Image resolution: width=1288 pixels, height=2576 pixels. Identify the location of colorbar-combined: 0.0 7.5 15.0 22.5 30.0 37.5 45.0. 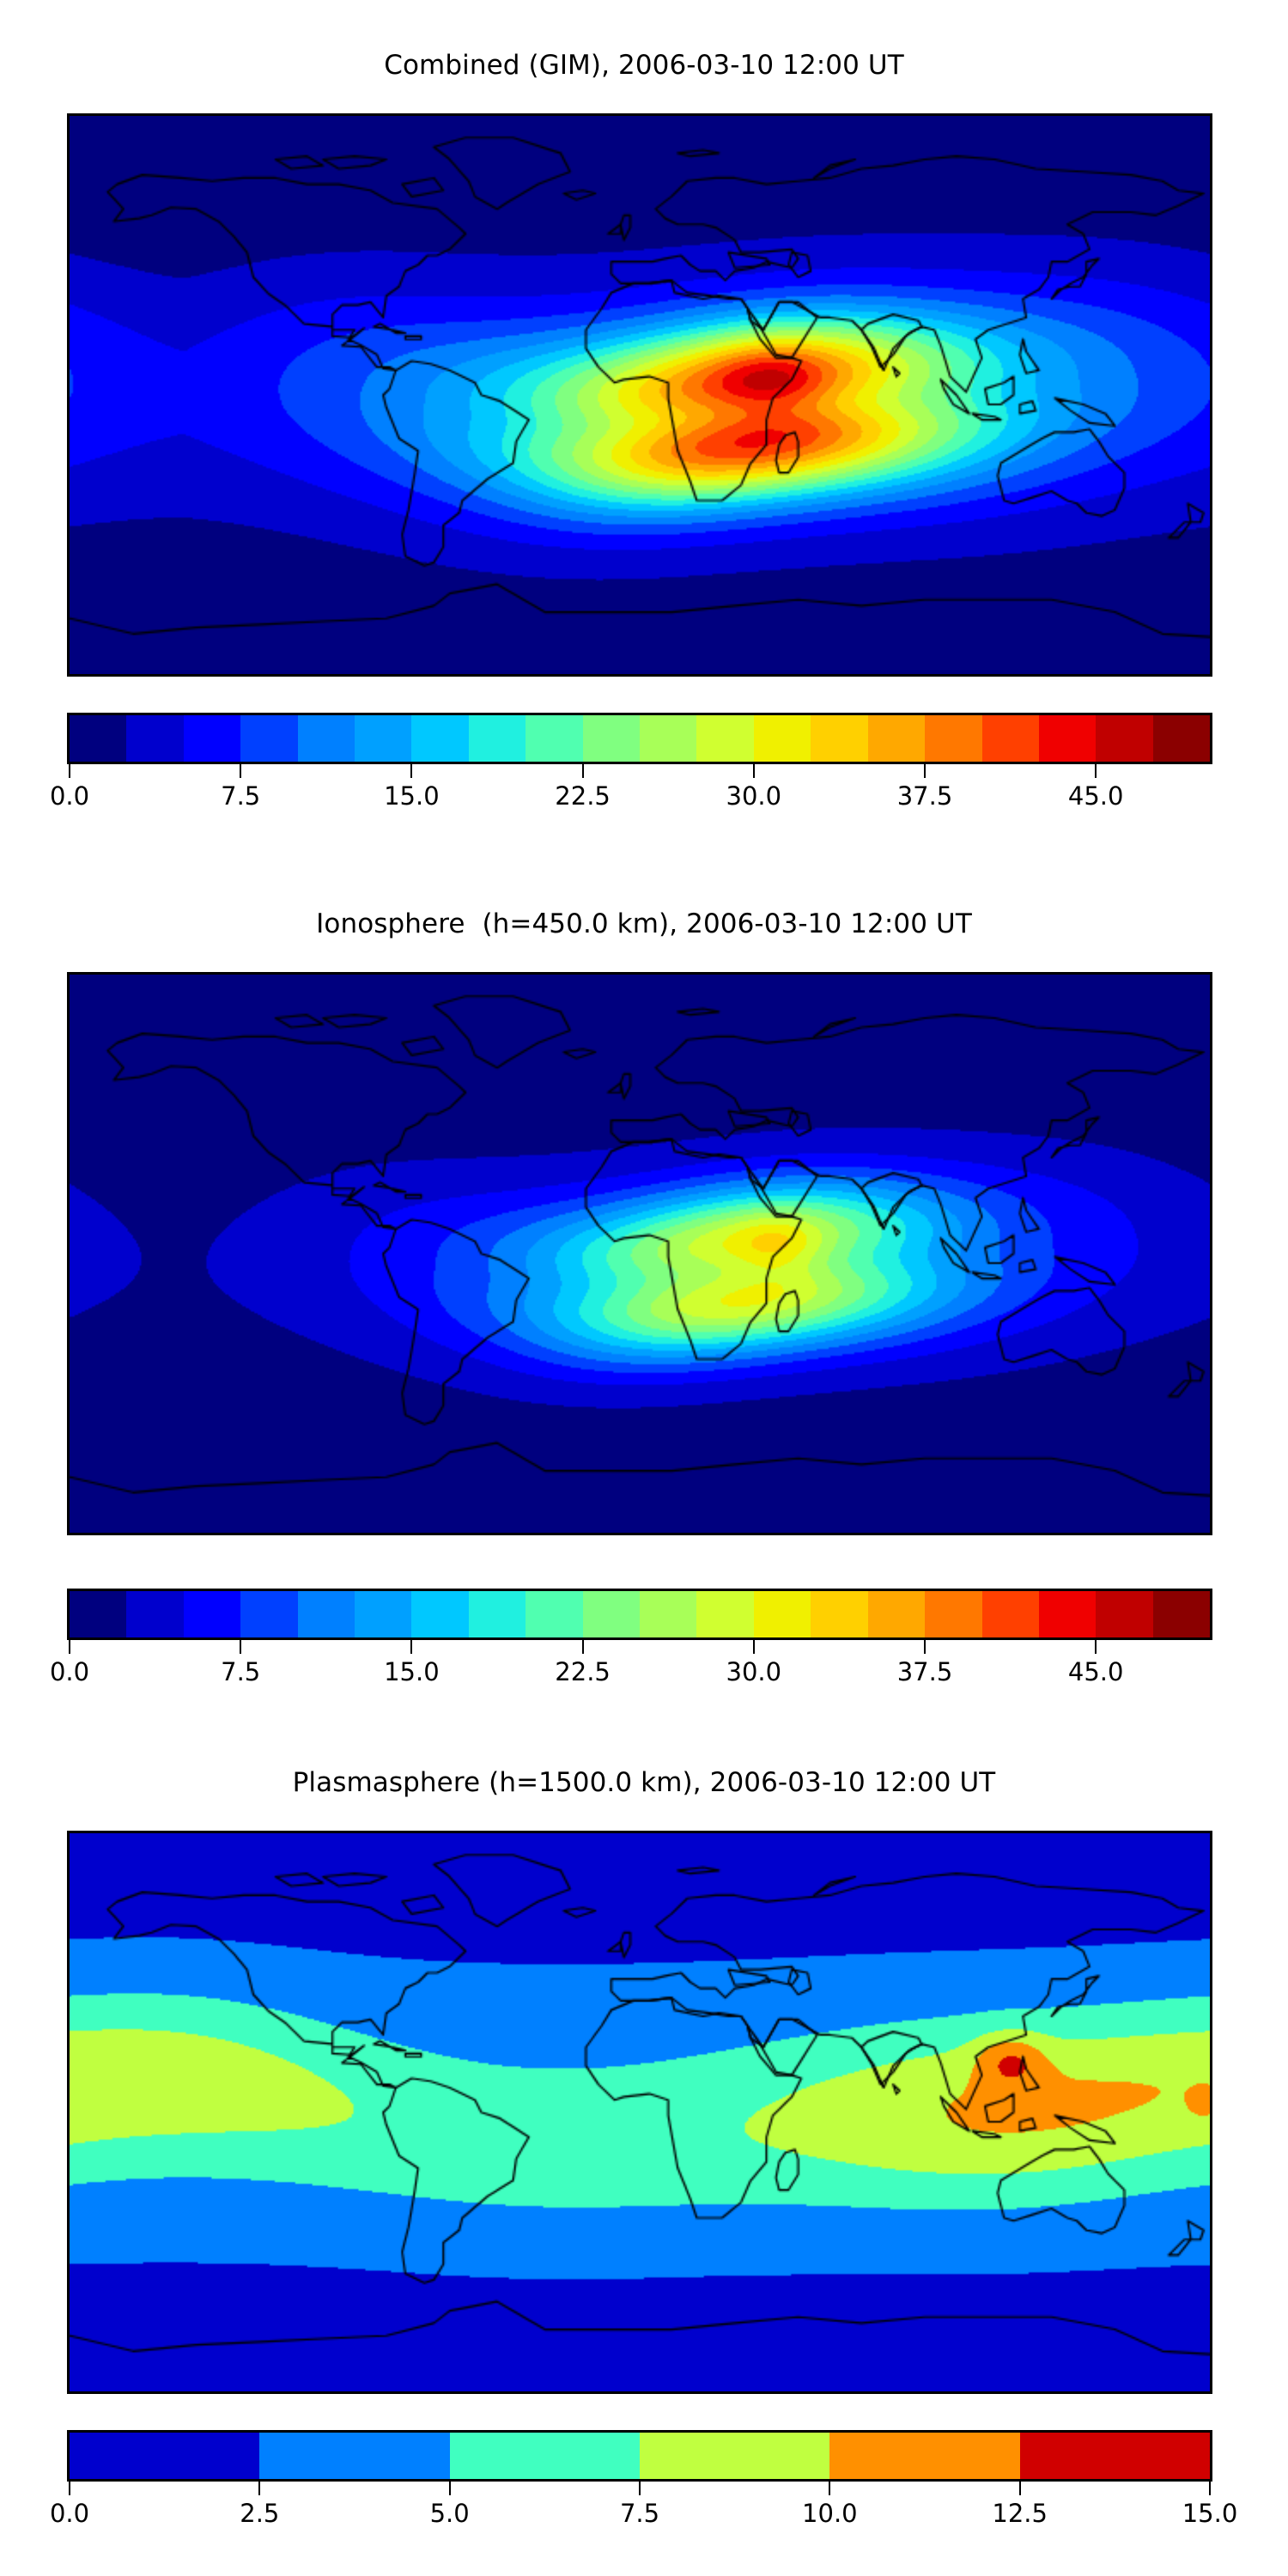
(631, 764).